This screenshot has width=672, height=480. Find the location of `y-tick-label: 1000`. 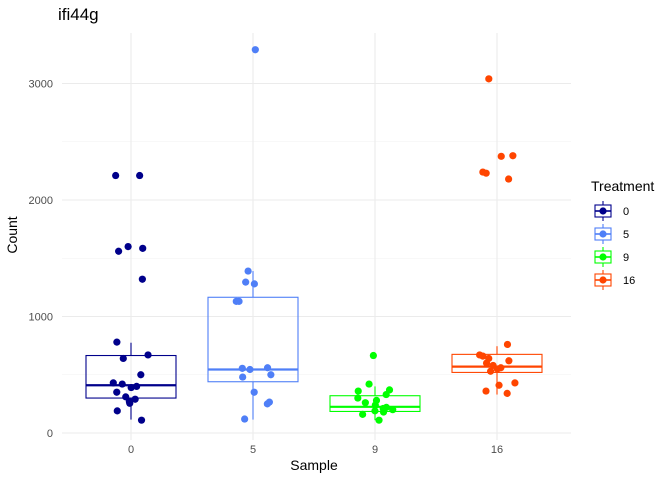

y-tick-label: 1000 is located at coordinates (41, 318).